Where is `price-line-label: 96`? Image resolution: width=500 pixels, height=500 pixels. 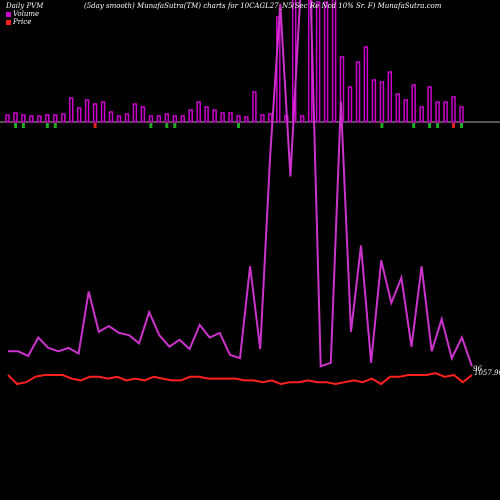
price-line-label: 96 is located at coordinates (477, 369).